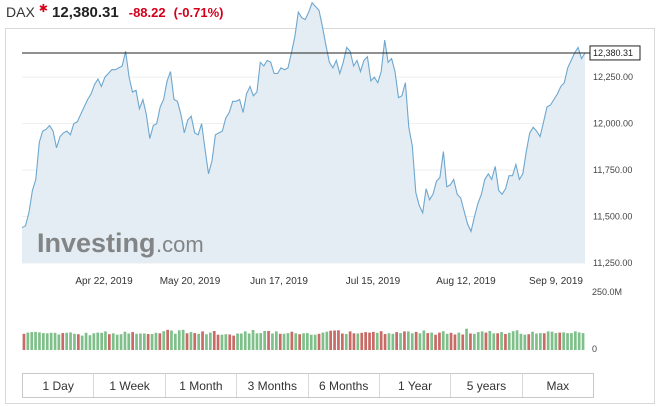 This screenshot has width=661, height=407. What do you see at coordinates (273, 385) in the screenshot?
I see `tab-3-months: 3 Months` at bounding box center [273, 385].